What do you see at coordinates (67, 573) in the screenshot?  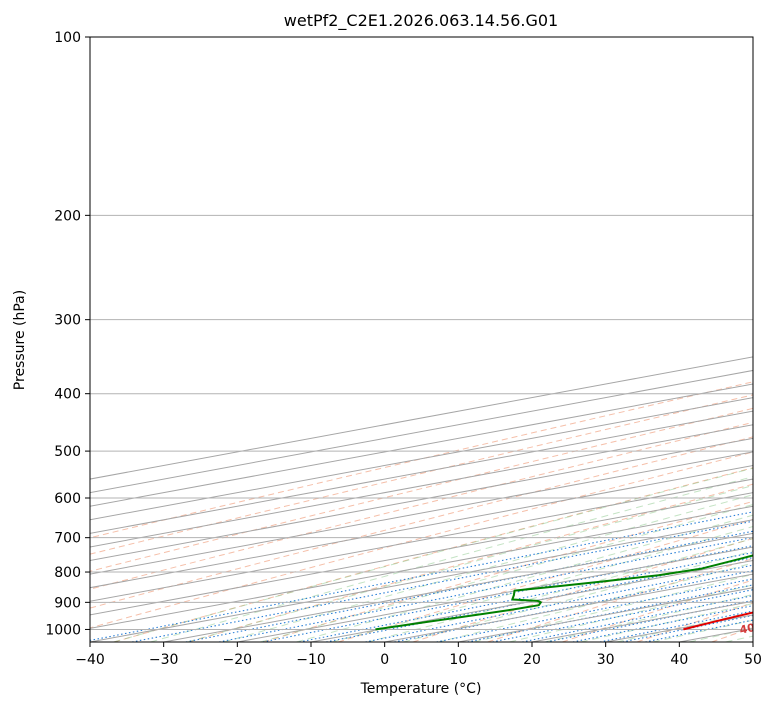 I see `y-tick-label-7: 800` at bounding box center [67, 573].